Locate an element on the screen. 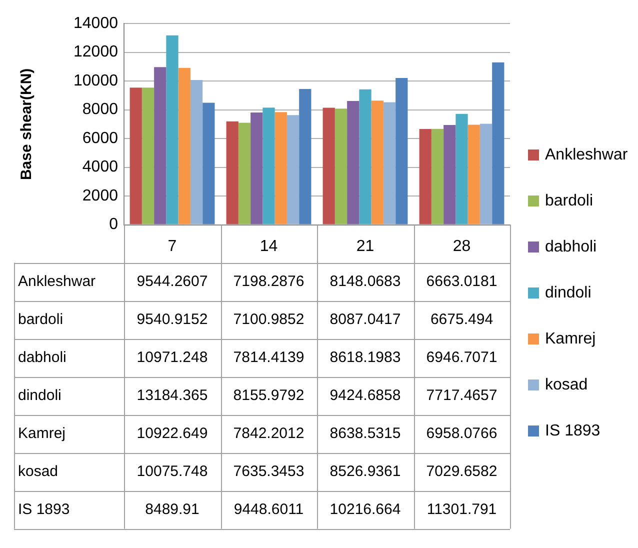  data-label: 7029.6582 is located at coordinates (462, 471).